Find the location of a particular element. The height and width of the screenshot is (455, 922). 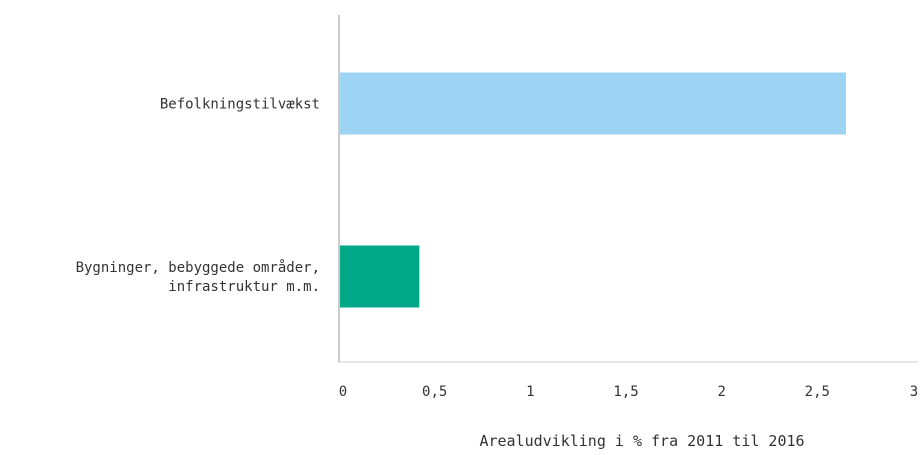

x-tick-label: 2 is located at coordinates (721, 392).